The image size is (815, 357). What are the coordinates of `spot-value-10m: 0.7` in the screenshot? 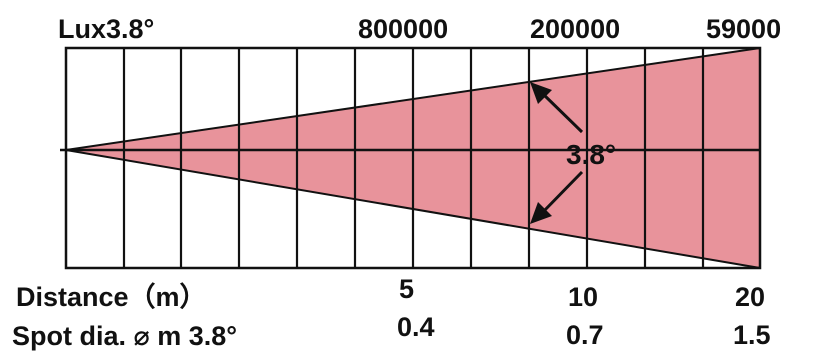 It's located at (585, 335).